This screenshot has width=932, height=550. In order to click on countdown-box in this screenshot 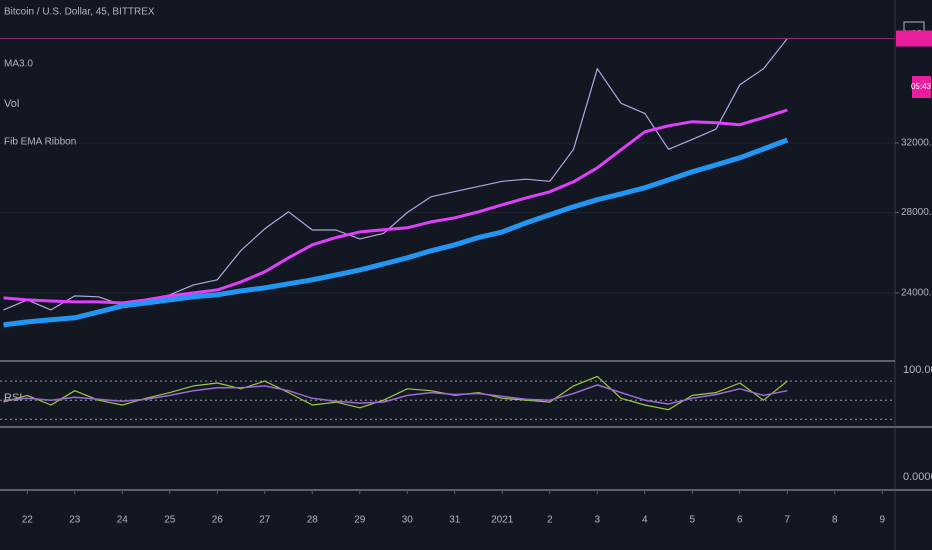, I will do `click(921, 87)`.